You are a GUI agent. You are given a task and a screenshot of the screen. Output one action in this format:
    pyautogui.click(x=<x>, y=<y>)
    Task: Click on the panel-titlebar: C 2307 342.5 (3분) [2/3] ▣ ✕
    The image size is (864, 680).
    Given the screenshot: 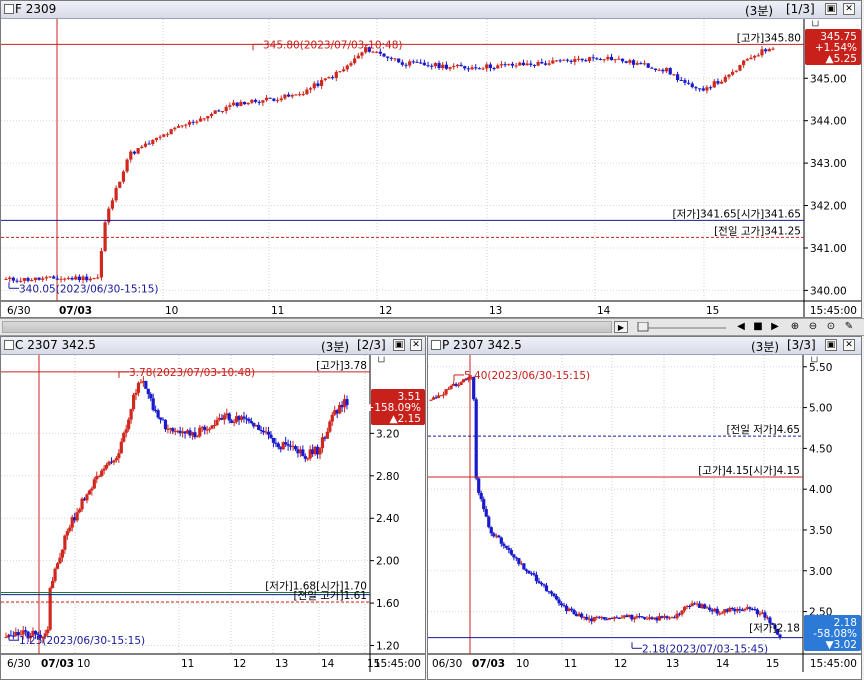 What is the action you would take?
    pyautogui.click(x=213, y=346)
    